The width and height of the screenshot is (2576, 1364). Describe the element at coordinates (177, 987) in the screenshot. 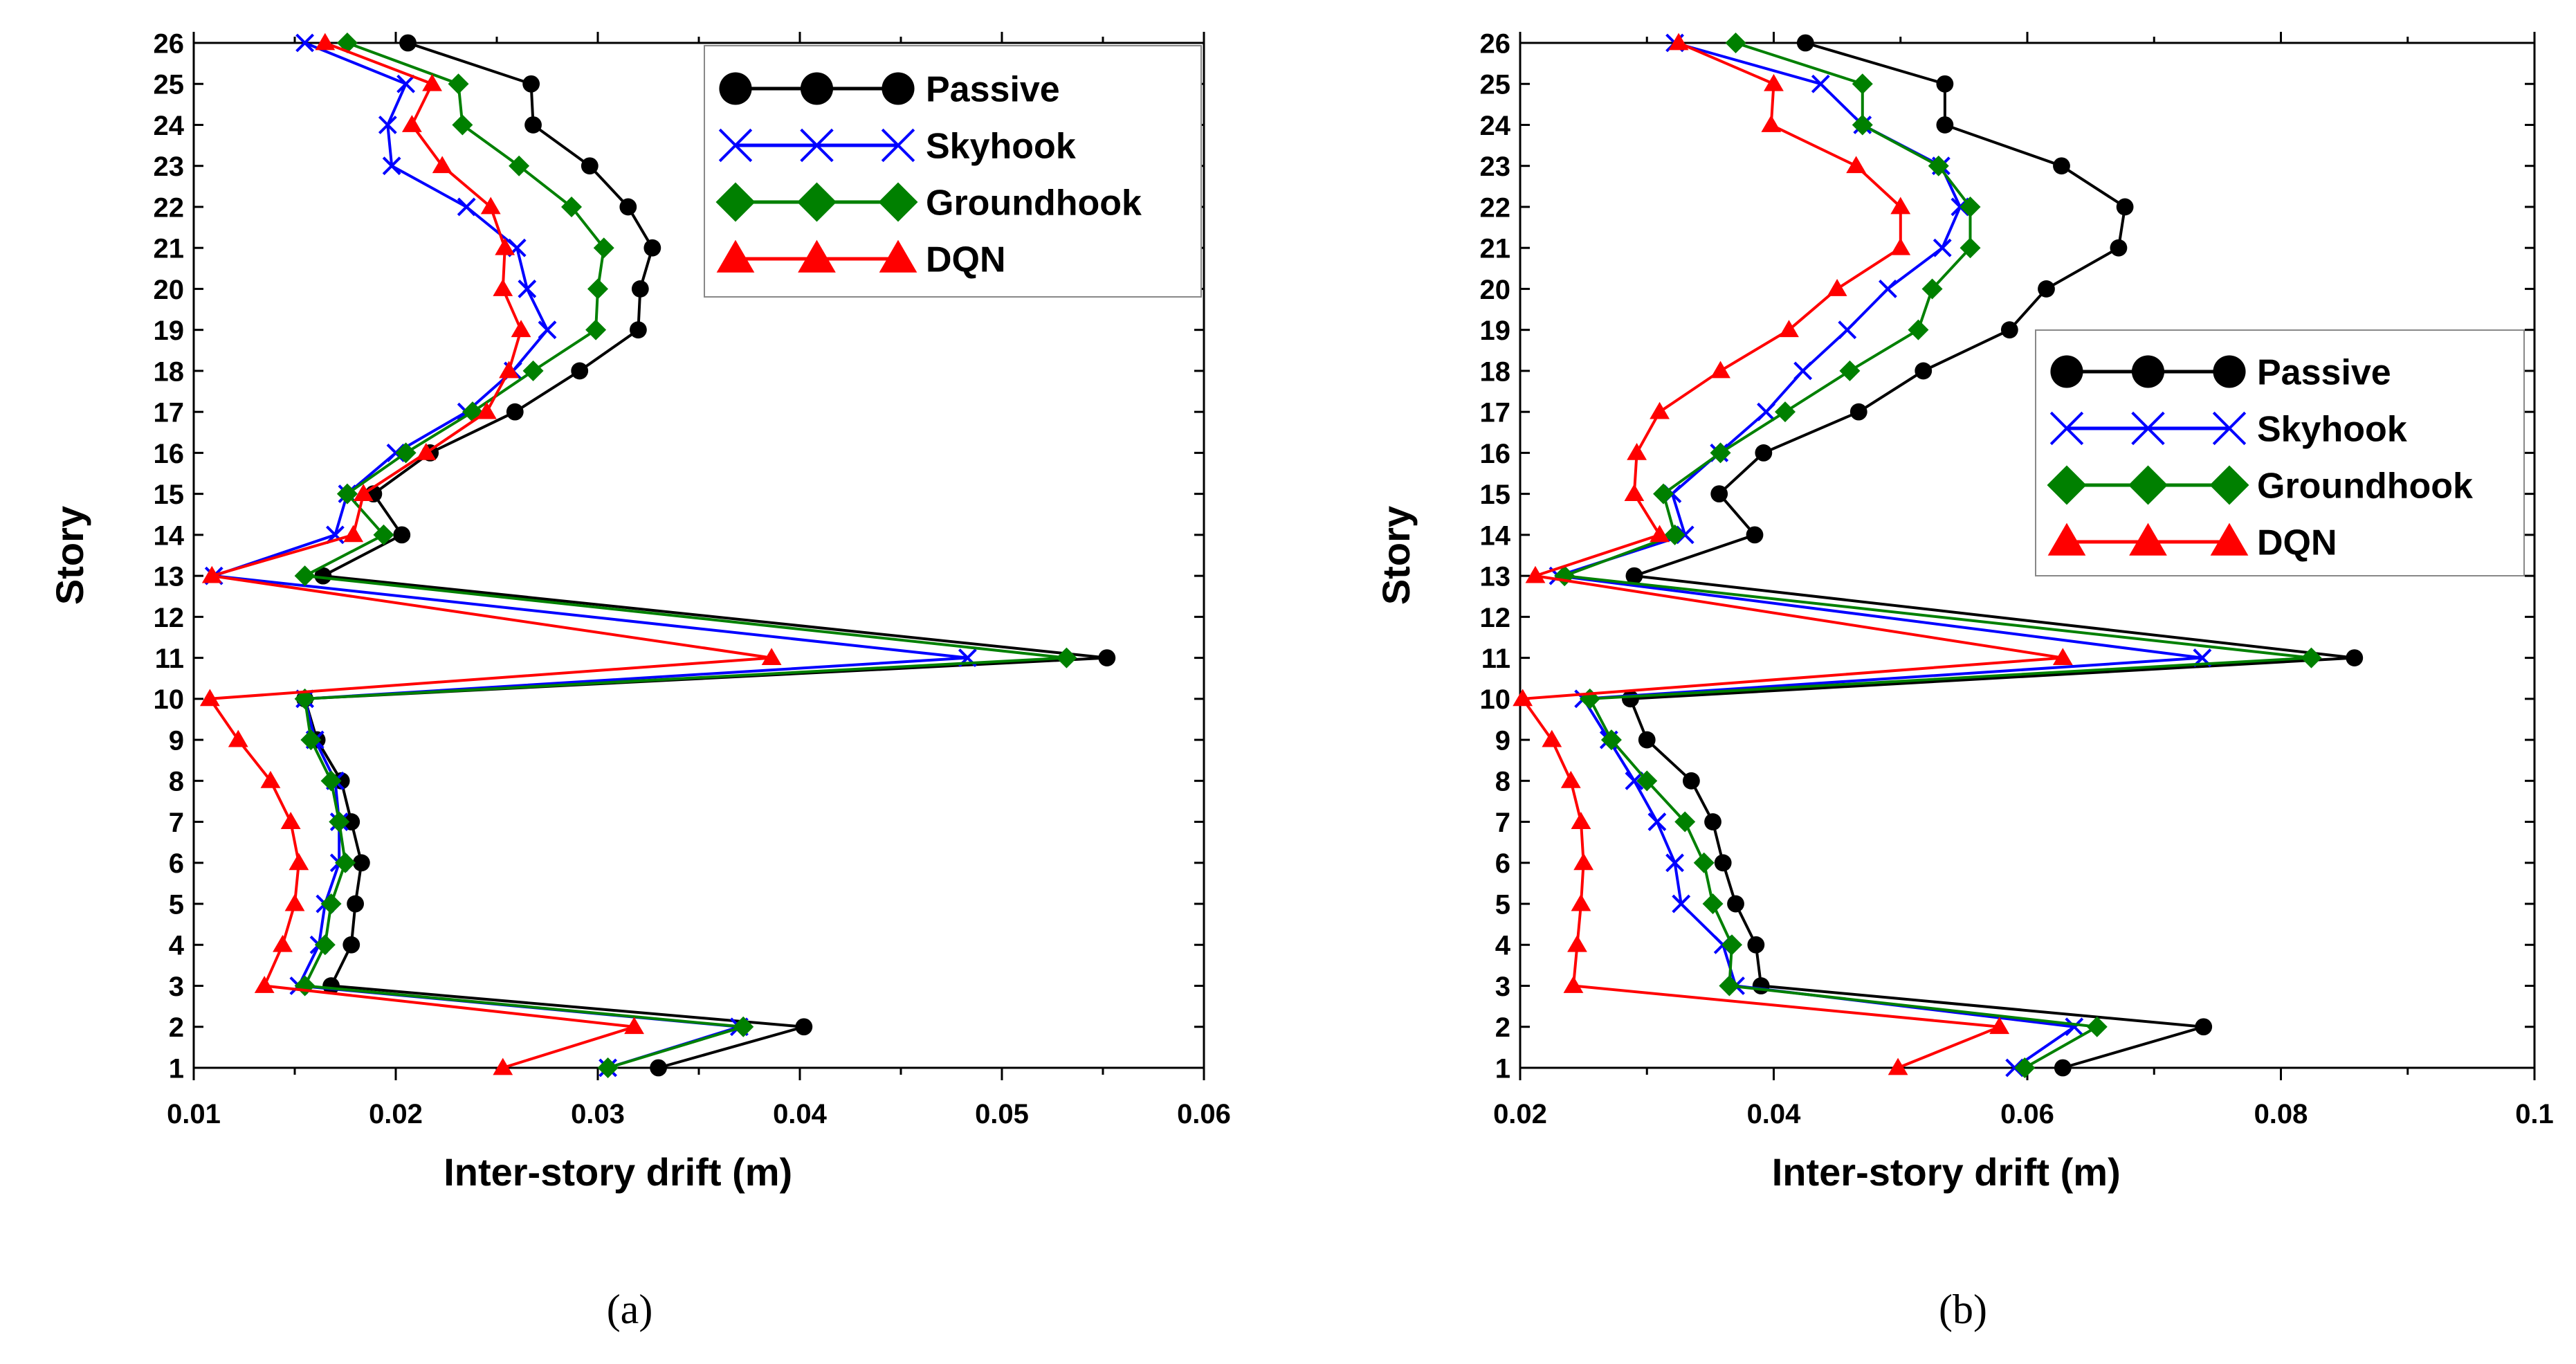

I see `y-tick-label: 3` at that location.